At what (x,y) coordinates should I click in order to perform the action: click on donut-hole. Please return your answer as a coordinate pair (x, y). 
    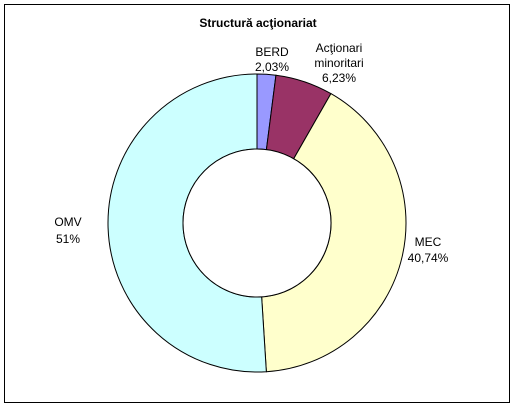
    Looking at the image, I should click on (257, 223).